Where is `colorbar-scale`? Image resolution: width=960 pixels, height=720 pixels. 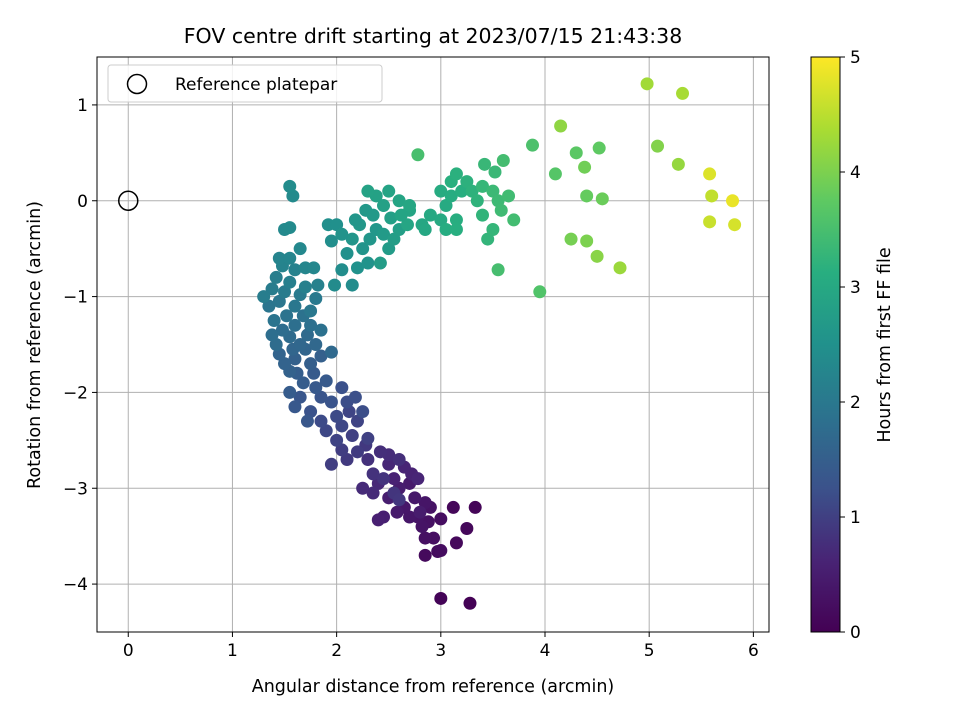
colorbar-scale is located at coordinates (825, 344).